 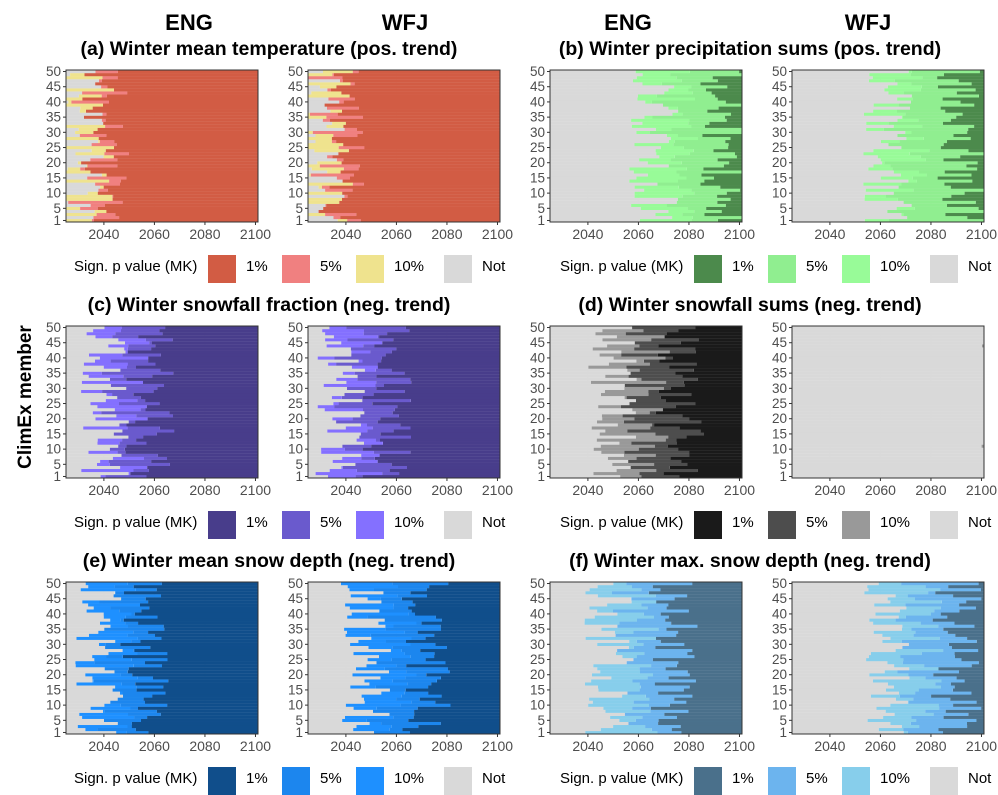 What do you see at coordinates (53, 689) in the screenshot?
I see `y-tick-label: 15` at bounding box center [53, 689].